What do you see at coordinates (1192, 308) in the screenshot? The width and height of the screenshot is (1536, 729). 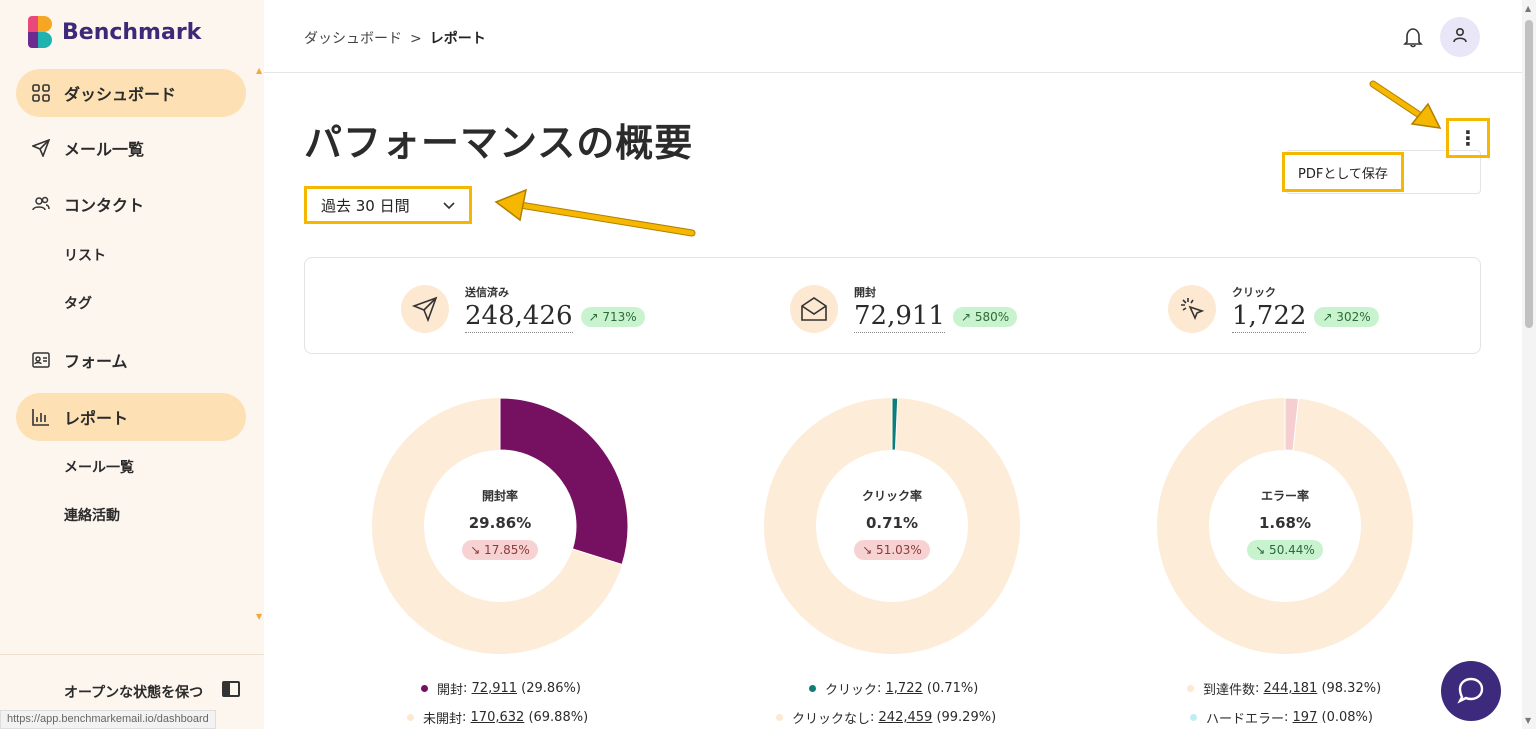 I see `click-icon` at bounding box center [1192, 308].